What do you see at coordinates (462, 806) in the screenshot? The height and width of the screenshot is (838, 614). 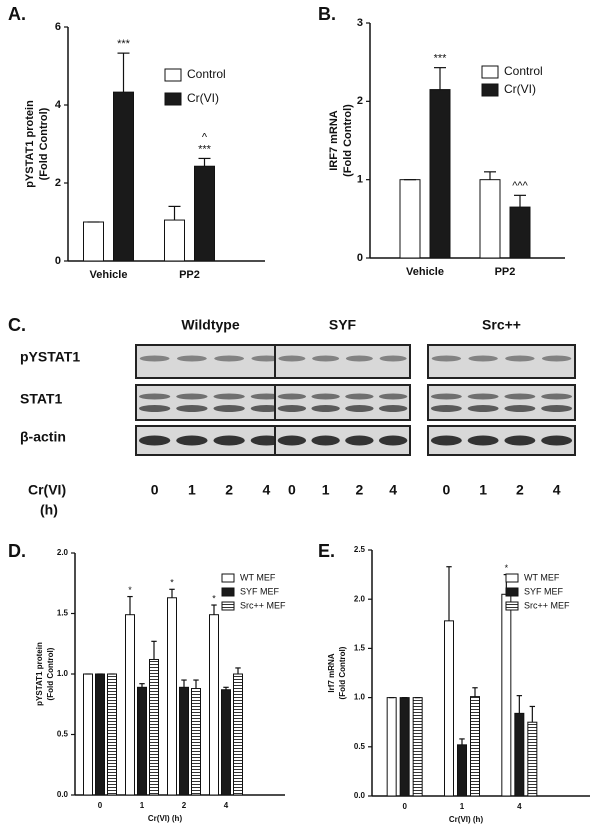 I see `x-tick-label: 1` at bounding box center [462, 806].